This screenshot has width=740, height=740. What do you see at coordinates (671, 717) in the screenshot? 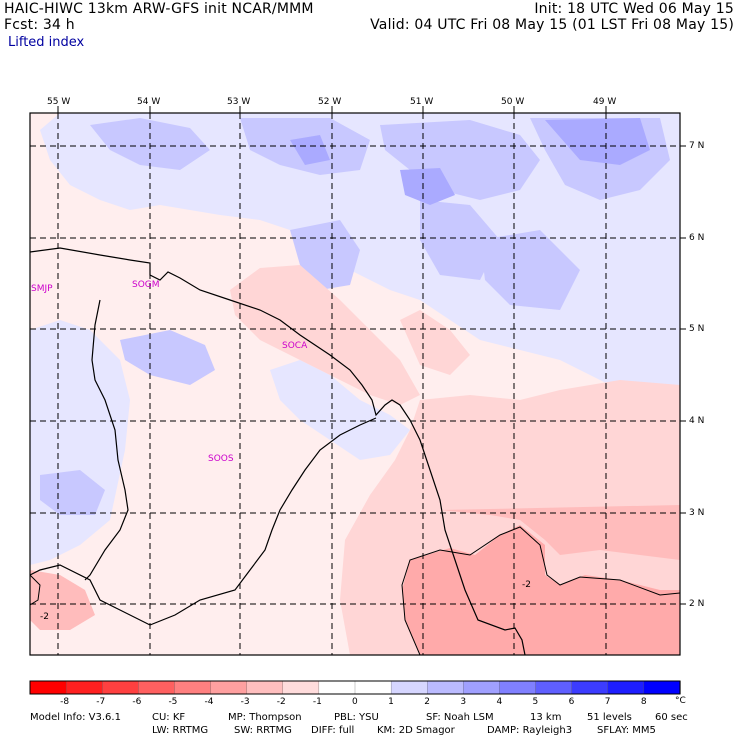
I see `time-step: 60 sec` at bounding box center [671, 717].